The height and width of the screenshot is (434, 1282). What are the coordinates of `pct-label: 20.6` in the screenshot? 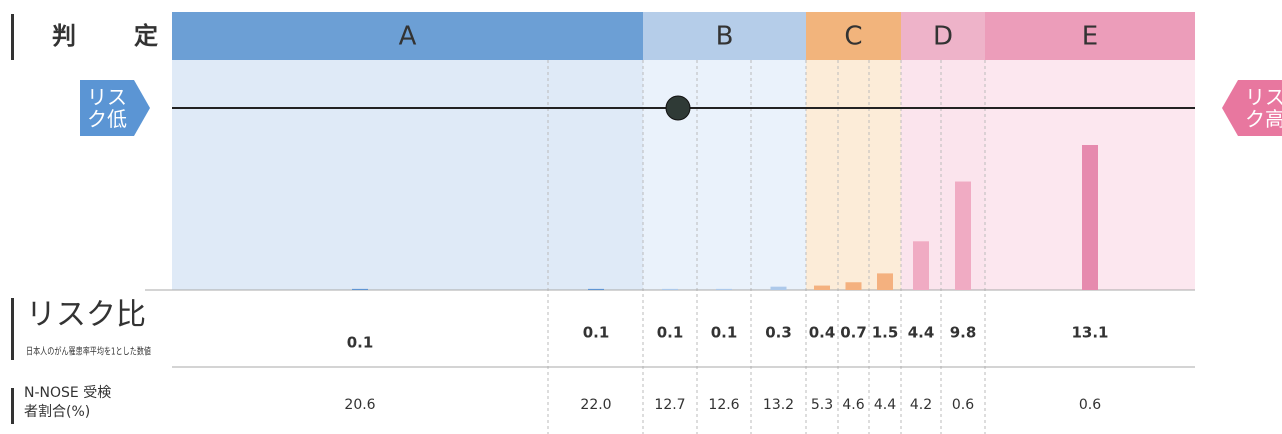 It's located at (359, 405).